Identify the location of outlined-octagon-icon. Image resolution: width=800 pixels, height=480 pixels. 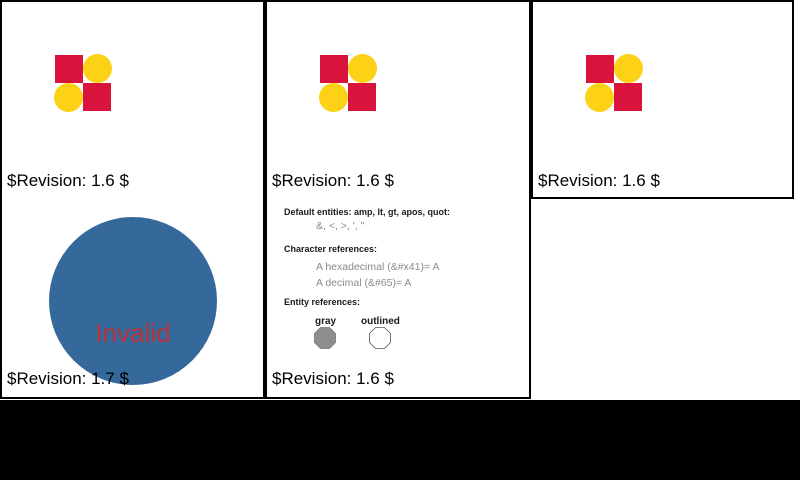
(380, 338).